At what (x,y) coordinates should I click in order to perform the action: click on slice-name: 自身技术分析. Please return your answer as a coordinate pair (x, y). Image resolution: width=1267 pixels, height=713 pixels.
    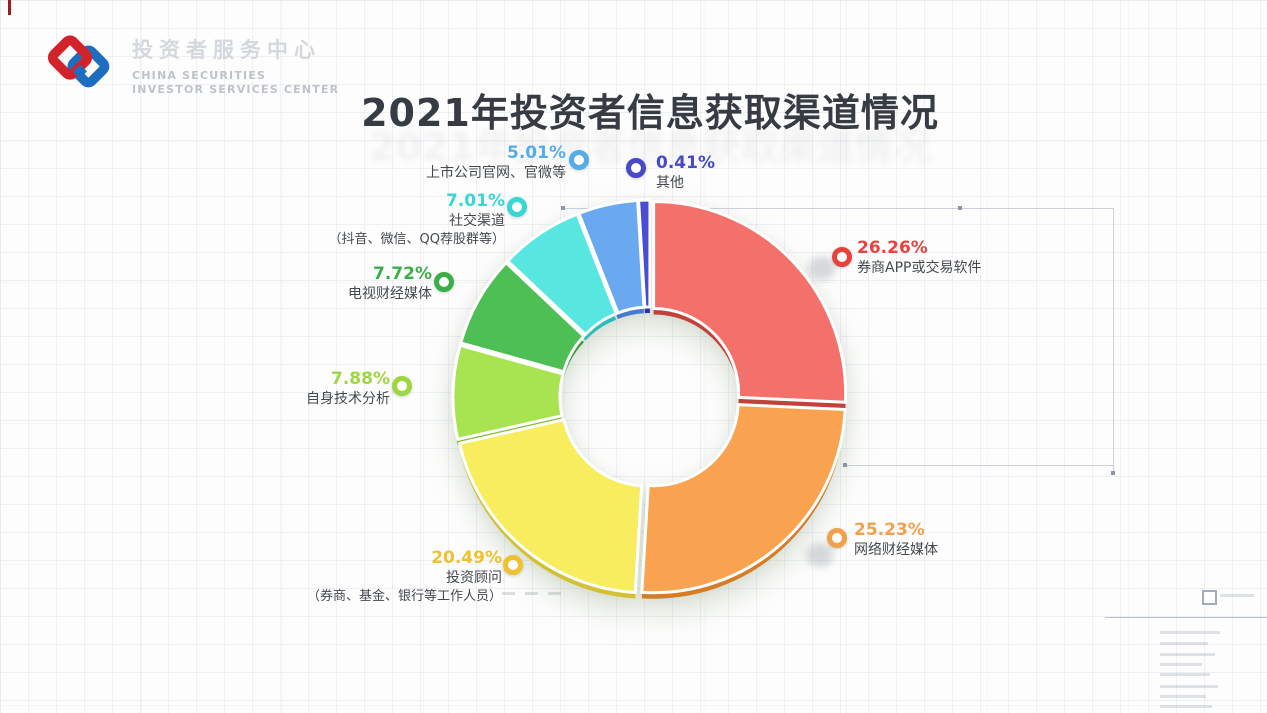
    Looking at the image, I should click on (348, 399).